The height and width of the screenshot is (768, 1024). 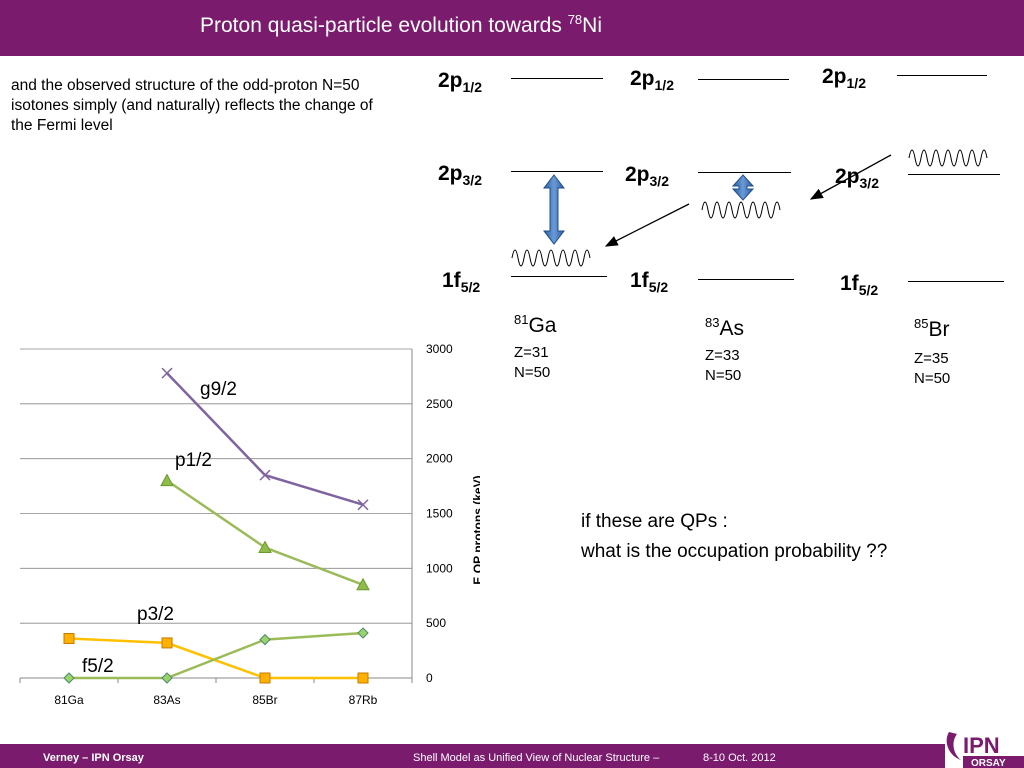 What do you see at coordinates (743, 187) in the screenshot?
I see `gap-double-arrow-as` at bounding box center [743, 187].